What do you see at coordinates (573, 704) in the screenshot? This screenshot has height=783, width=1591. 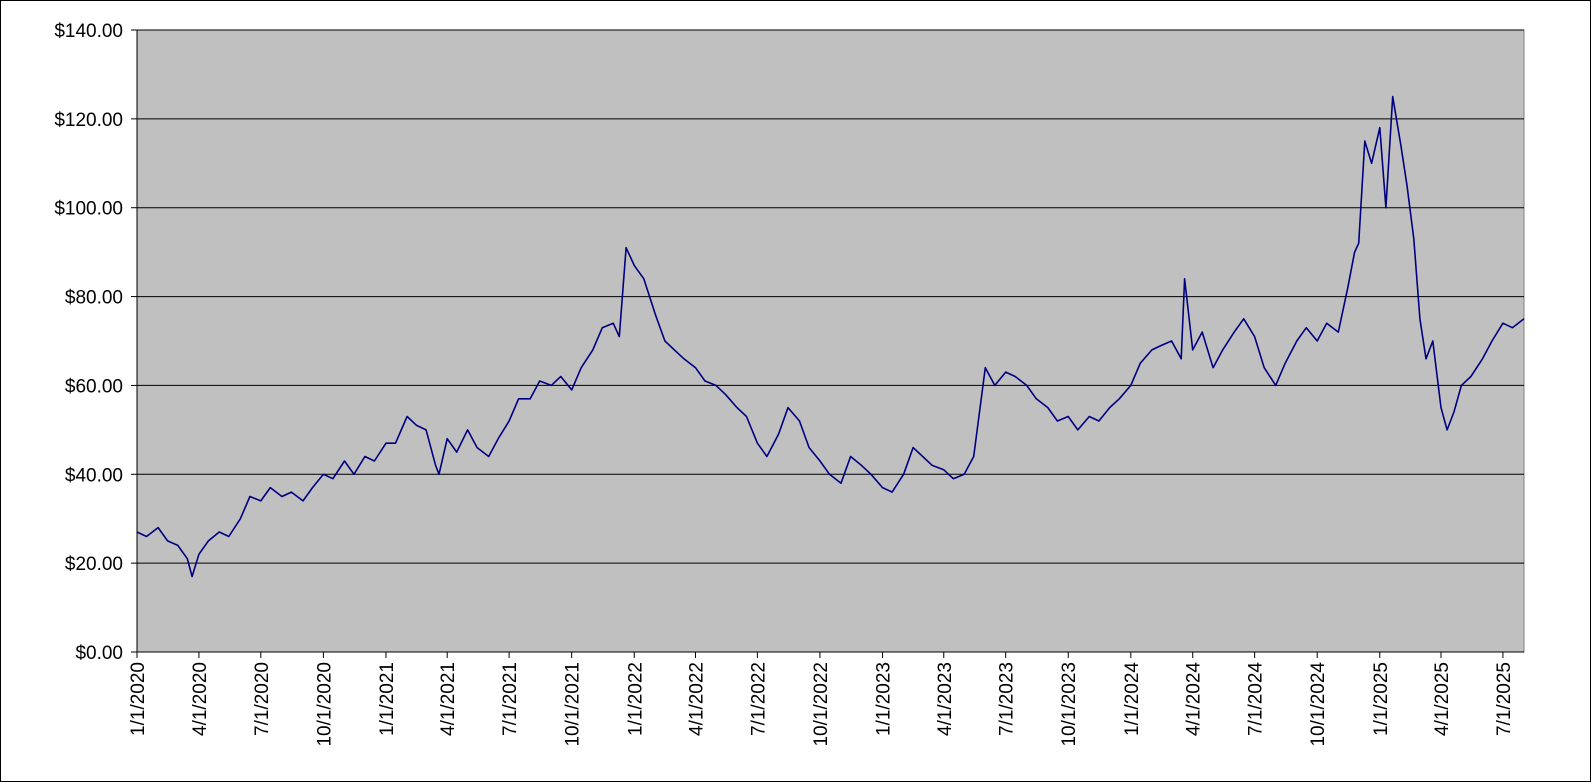 I see `x-tick-label: 10/1/2021` at bounding box center [573, 704].